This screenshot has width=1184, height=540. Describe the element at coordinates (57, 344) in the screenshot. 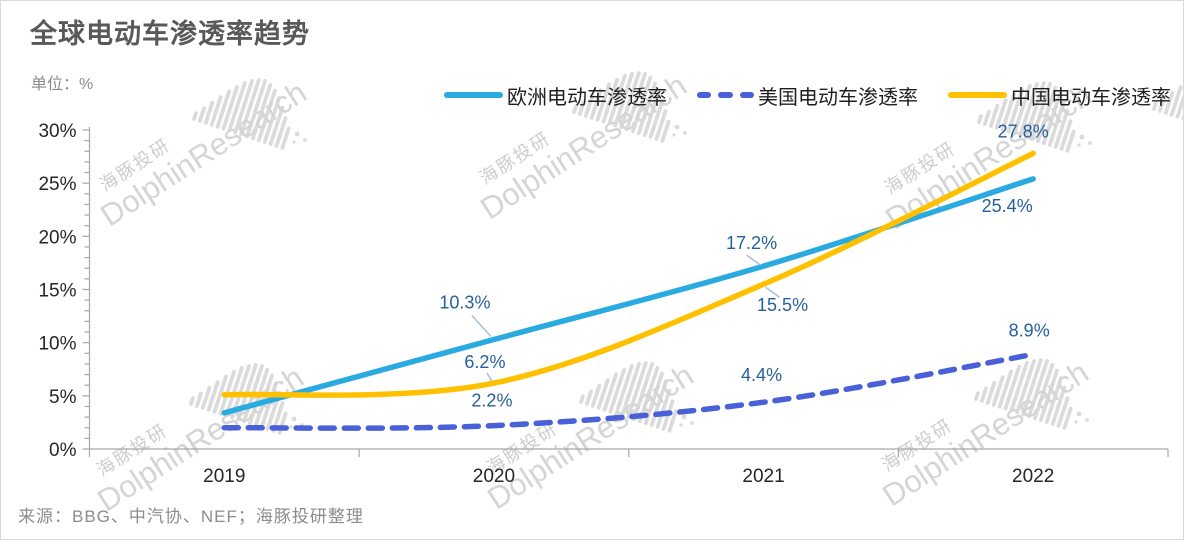

I see `y-tick-label: 10%` at that location.